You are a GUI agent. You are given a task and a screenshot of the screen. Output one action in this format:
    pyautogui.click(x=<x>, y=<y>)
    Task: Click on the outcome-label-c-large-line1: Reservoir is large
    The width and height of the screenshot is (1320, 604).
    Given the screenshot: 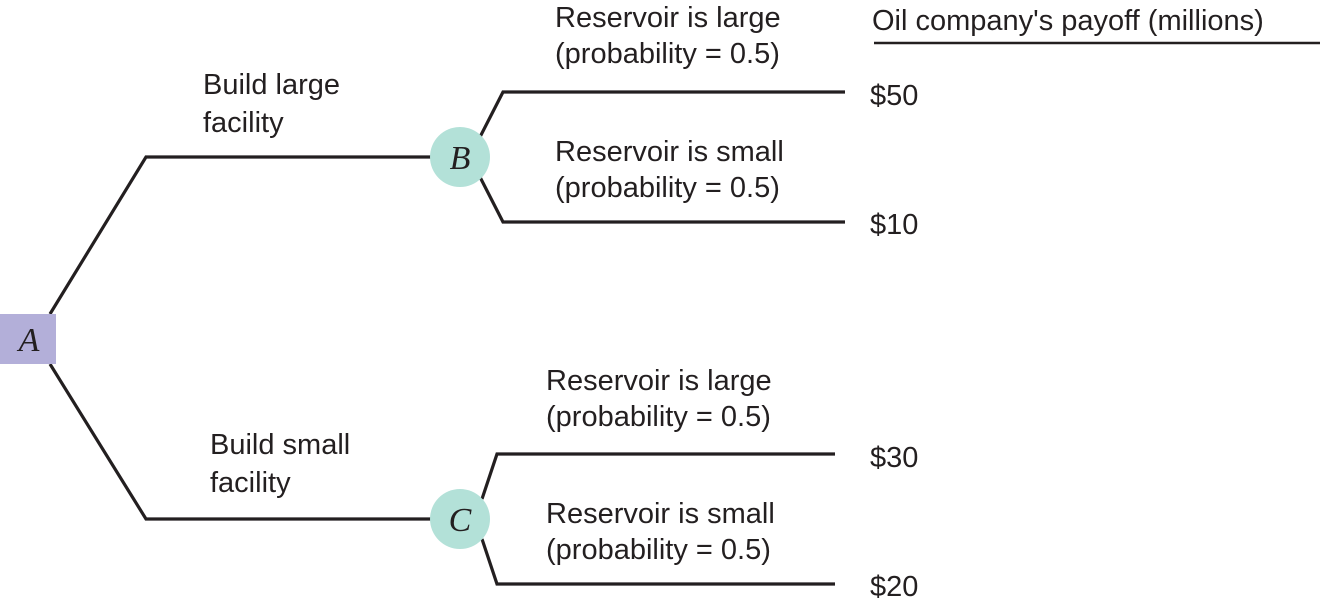 What is the action you would take?
    pyautogui.click(x=659, y=381)
    